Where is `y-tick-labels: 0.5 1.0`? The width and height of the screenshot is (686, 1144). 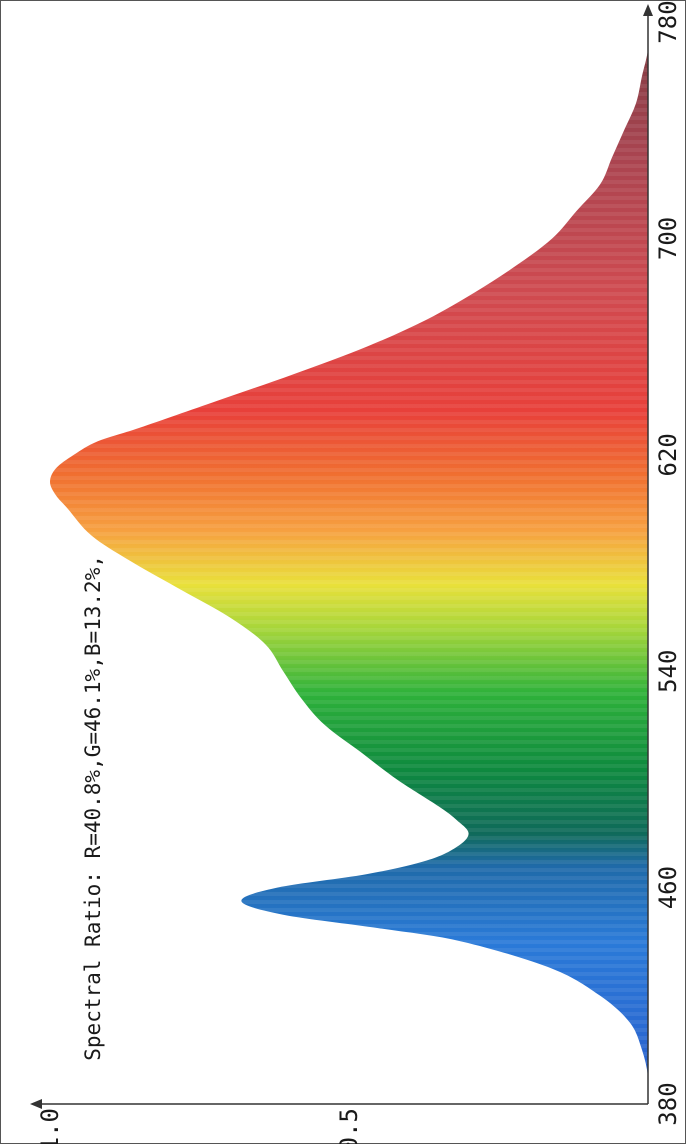 y-tick-labels: 0.5 1.0 is located at coordinates (199, 1126).